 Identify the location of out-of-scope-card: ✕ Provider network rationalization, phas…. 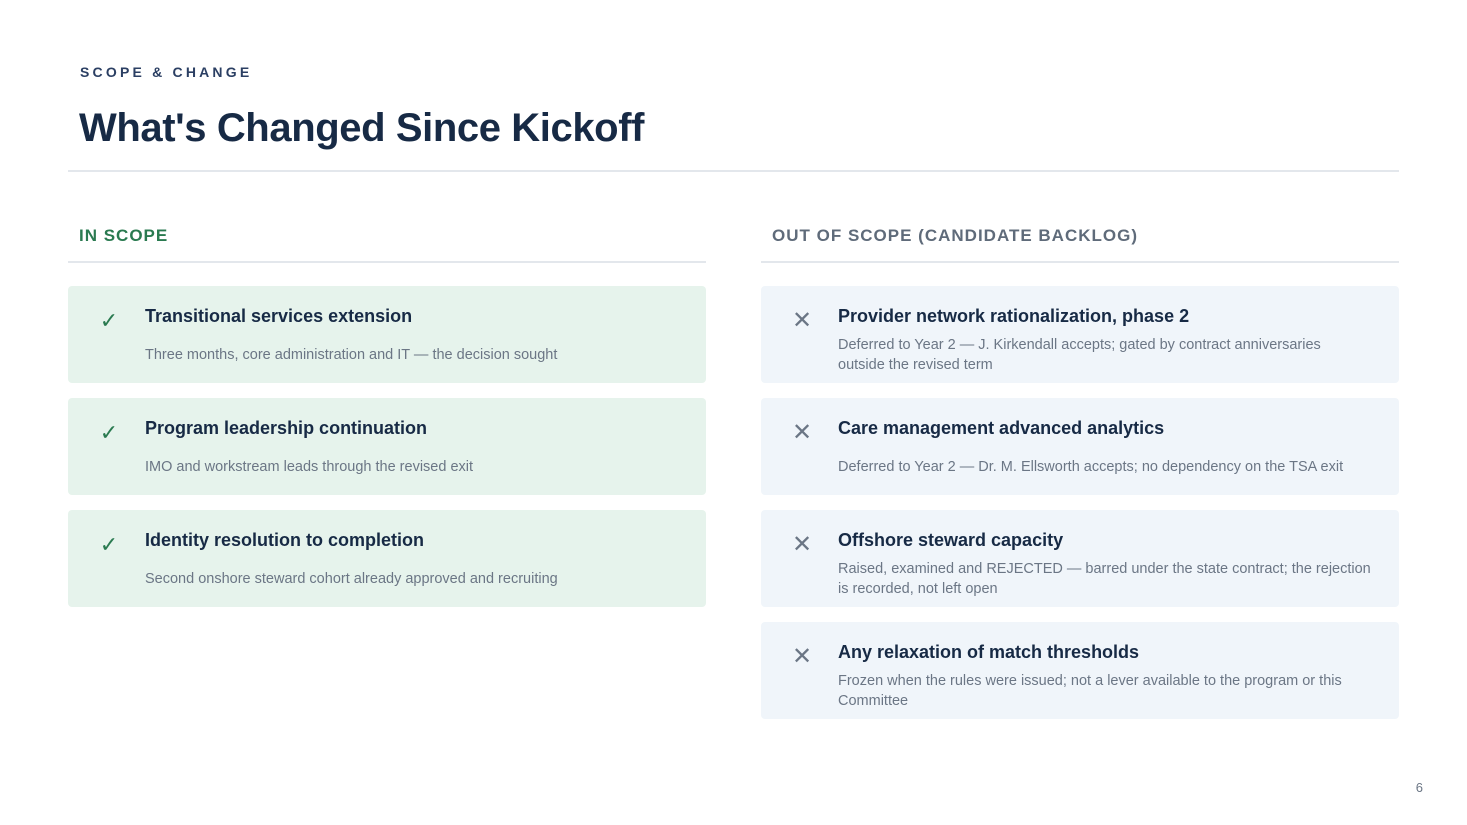
(1080, 334).